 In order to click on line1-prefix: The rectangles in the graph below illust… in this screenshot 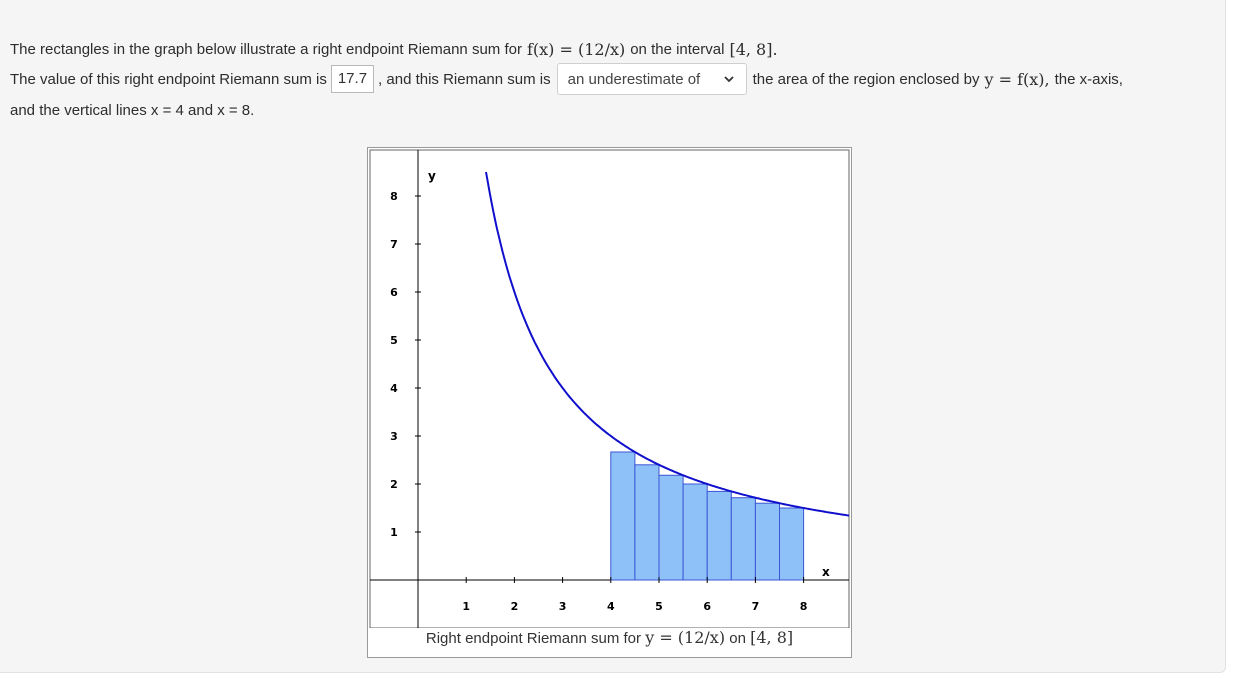, I will do `click(266, 49)`.